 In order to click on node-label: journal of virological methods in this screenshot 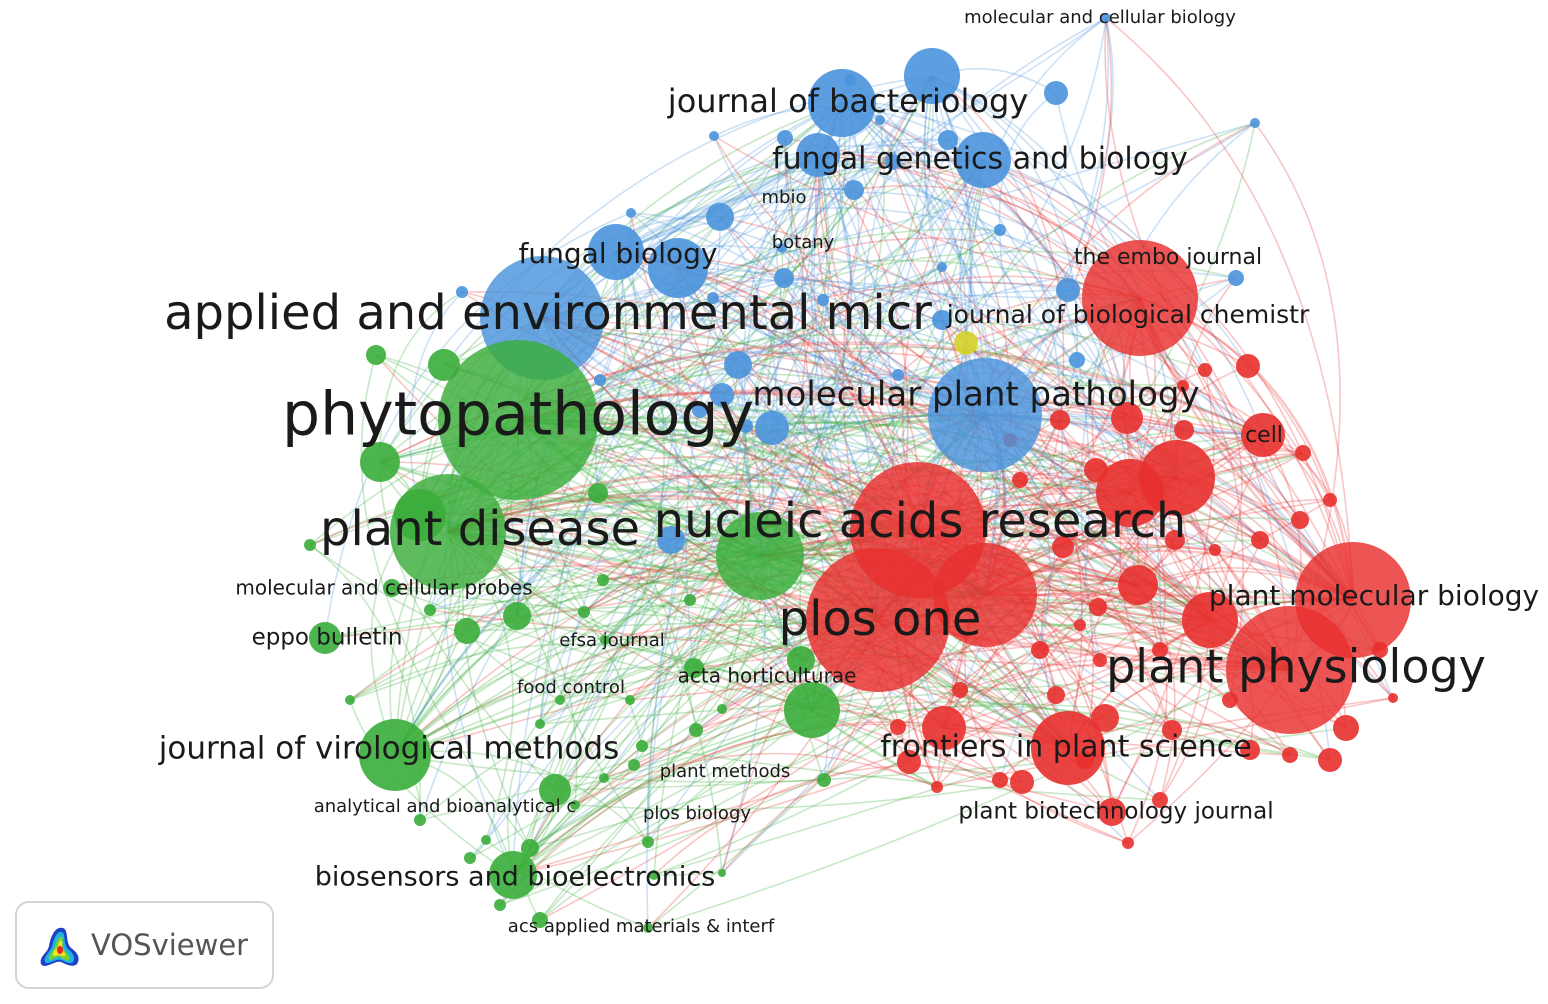, I will do `click(389, 749)`.